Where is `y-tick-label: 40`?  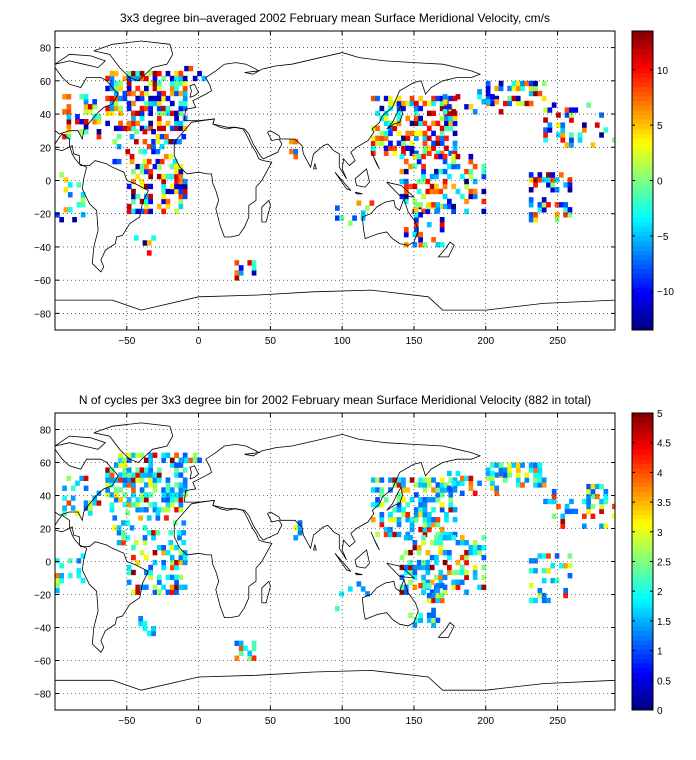
y-tick-label: 40 is located at coordinates (46, 115).